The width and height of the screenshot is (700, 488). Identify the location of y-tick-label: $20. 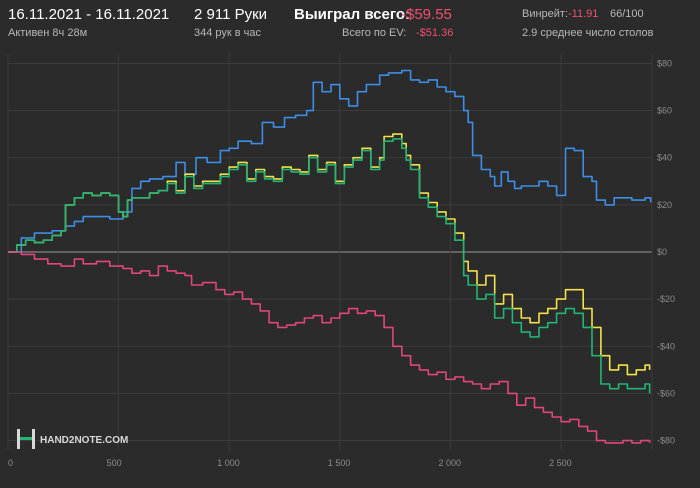
(664, 205).